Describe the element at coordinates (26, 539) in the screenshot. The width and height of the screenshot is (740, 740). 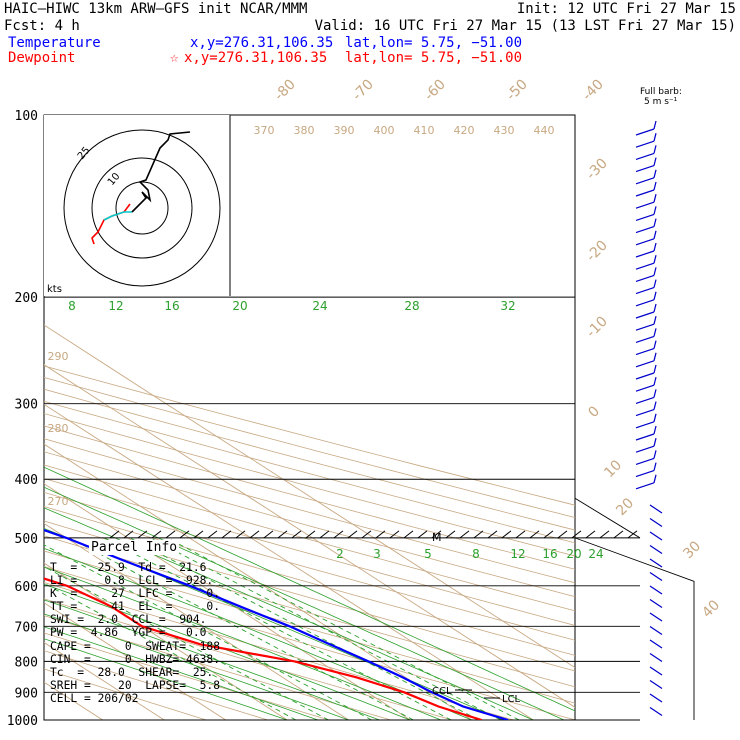
I see `pressure-tick-label: 500` at that location.